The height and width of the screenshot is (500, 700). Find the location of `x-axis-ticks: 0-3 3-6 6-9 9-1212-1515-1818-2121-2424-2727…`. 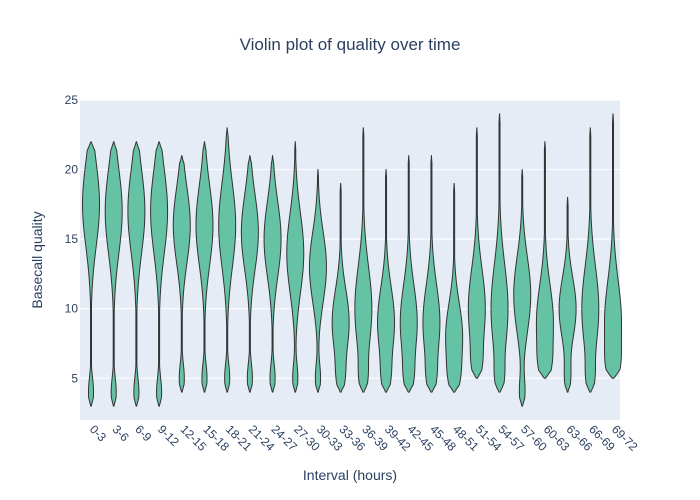

x-axis-ticks: 0-3 3-6 6-9 9-1212-1515-1818-2121-2424-2727… is located at coordinates (364, 438).